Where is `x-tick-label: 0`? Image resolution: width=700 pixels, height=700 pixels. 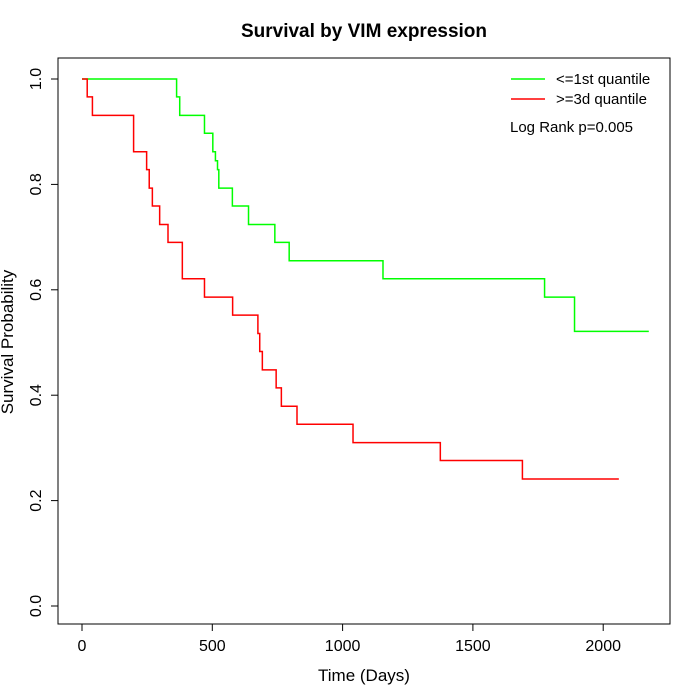 x-tick-label: 0 is located at coordinates (82, 646).